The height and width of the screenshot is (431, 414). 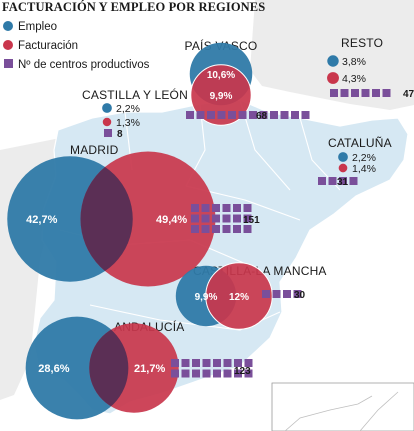 I want to click on label-empleo-resto: 3,8%, so click(x=354, y=62).